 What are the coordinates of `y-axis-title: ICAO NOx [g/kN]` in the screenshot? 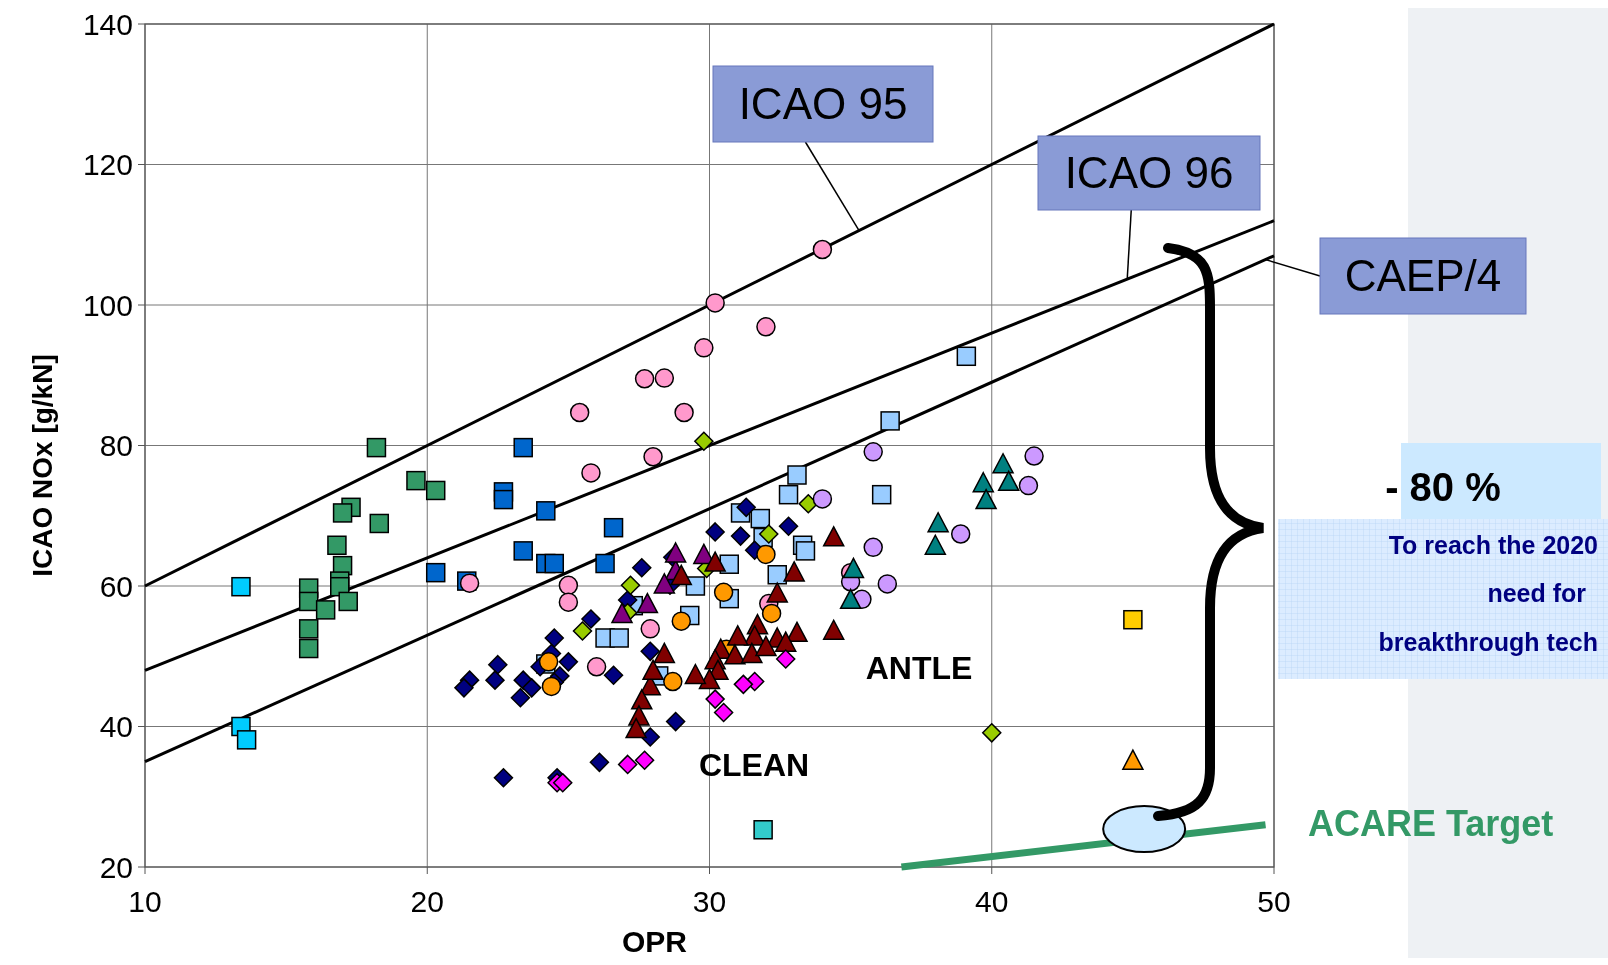 It's located at (42, 465).